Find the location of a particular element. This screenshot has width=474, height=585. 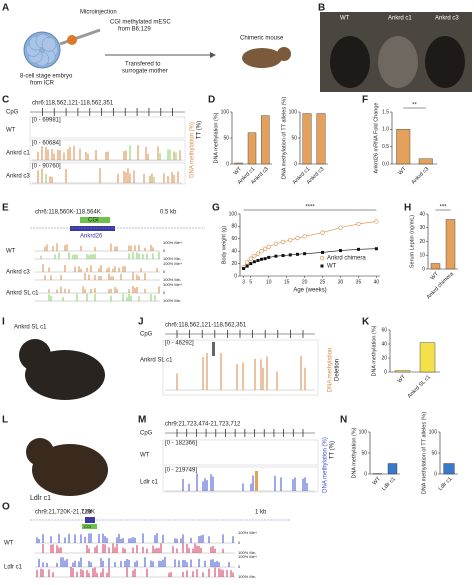

label: Ankrd26 is located at coordinates (91, 237).